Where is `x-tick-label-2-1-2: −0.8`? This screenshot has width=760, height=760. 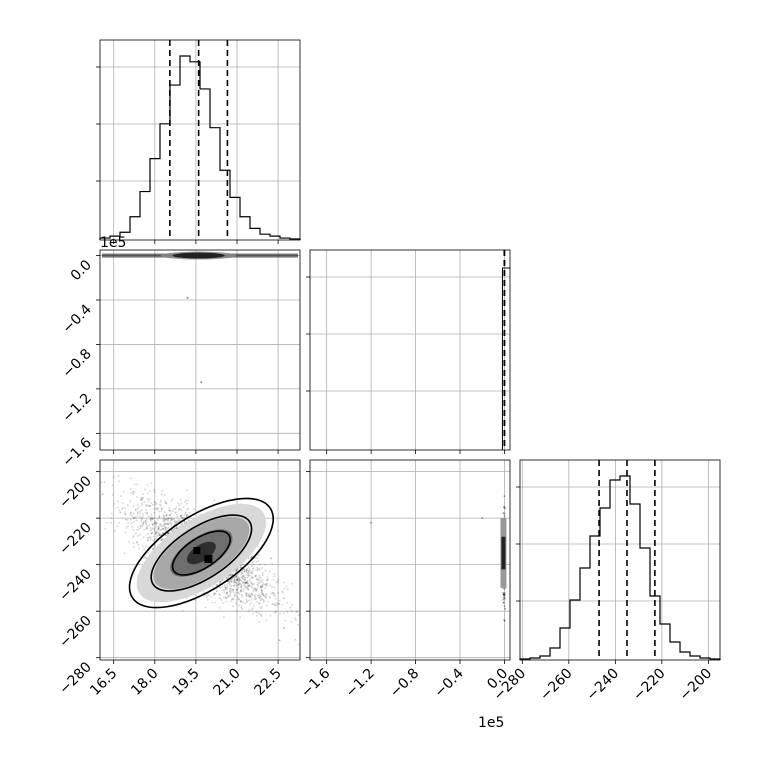
x-tick-label-2-1-2: −0.8 is located at coordinates (404, 683).